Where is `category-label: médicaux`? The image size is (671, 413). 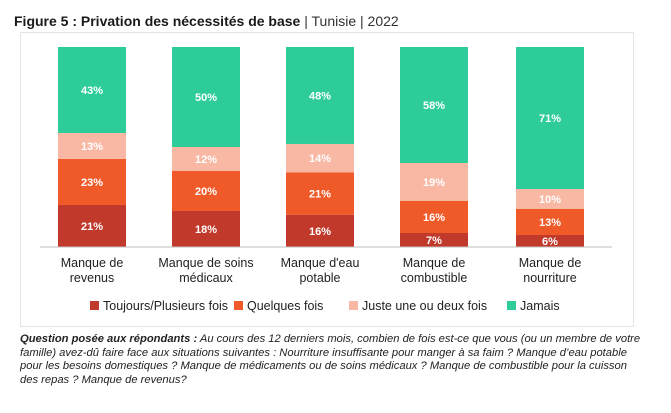
category-label: médicaux is located at coordinates (206, 278).